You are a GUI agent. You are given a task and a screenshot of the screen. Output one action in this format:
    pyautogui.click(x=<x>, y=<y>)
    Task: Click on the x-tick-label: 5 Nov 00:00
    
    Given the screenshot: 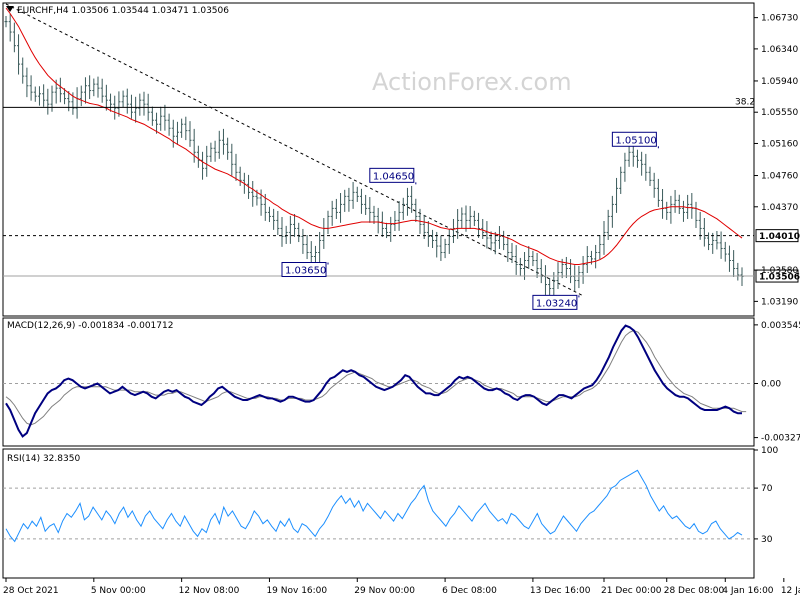 What is the action you would take?
    pyautogui.click(x=118, y=591)
    